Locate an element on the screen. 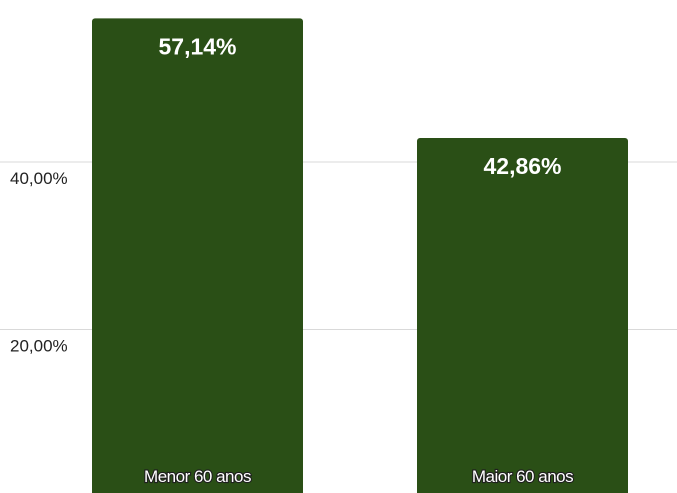 This screenshot has height=493, width=677. y-tick-label: 20,00% is located at coordinates (39, 345).